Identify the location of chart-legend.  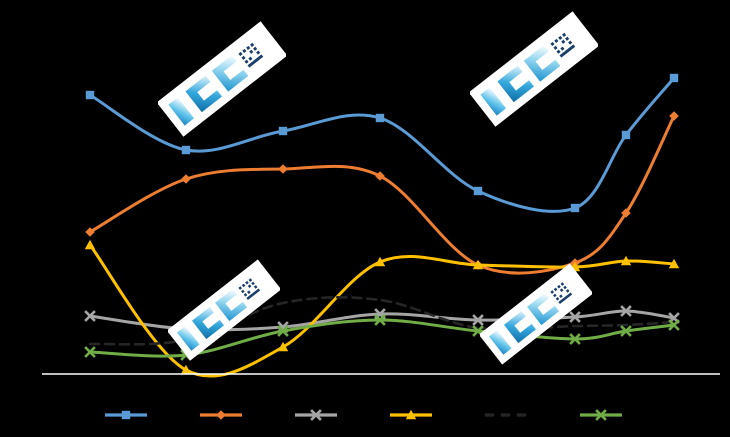
(365, 415).